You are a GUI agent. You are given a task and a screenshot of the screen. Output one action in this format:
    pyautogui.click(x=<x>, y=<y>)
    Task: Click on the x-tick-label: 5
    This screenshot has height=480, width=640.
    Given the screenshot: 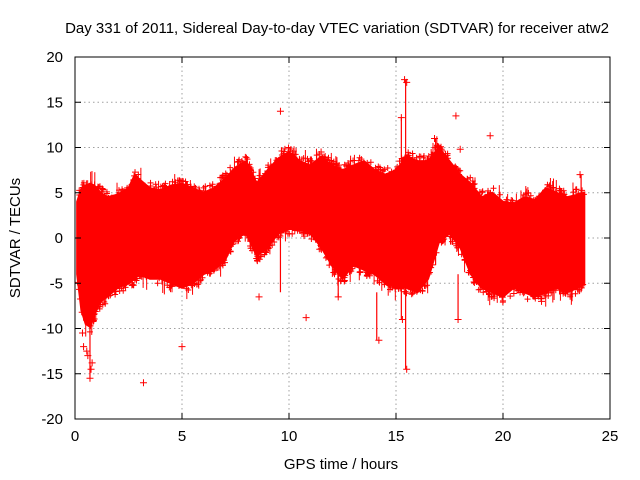 What is the action you would take?
    pyautogui.click(x=182, y=436)
    